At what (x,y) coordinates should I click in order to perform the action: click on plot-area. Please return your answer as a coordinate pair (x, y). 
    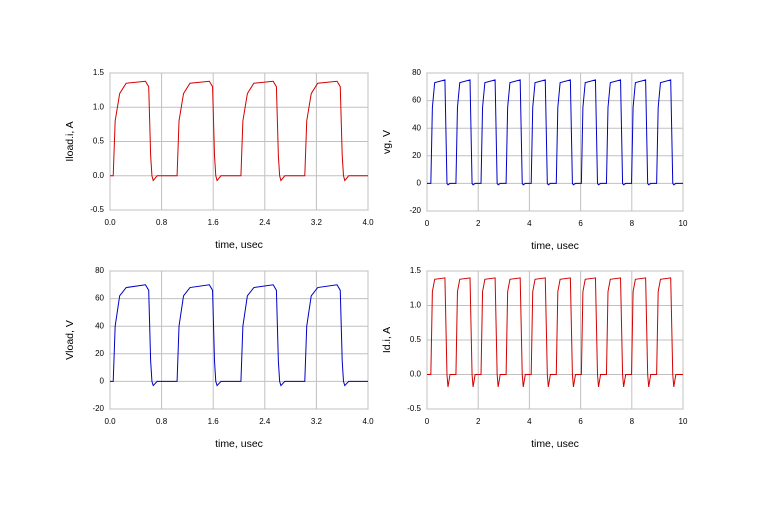
    Looking at the image, I should click on (555, 142).